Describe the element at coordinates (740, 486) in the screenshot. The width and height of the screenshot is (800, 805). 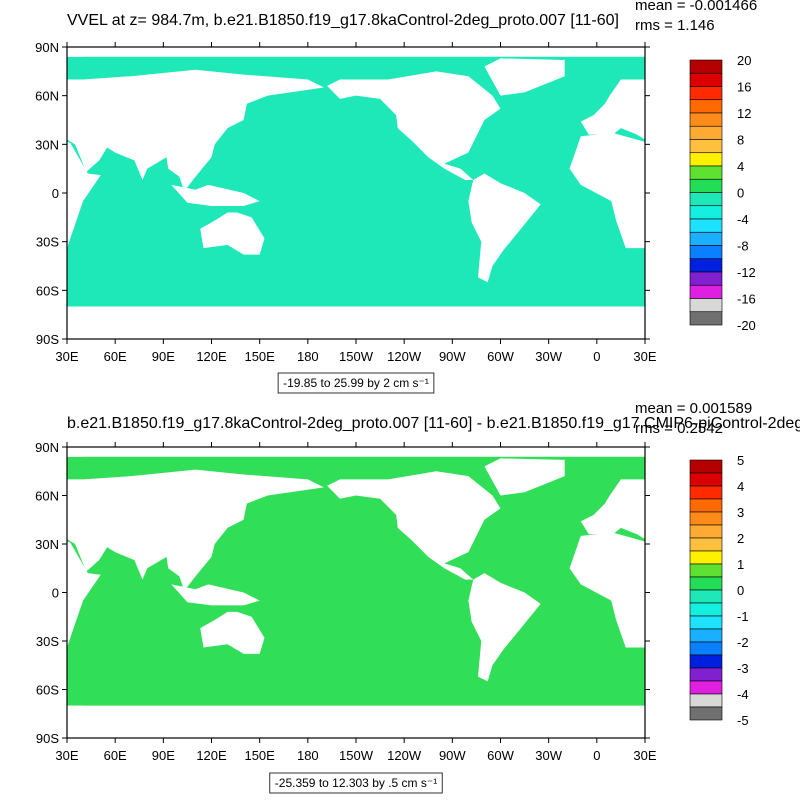
I see `colorbar-label: 4` at that location.